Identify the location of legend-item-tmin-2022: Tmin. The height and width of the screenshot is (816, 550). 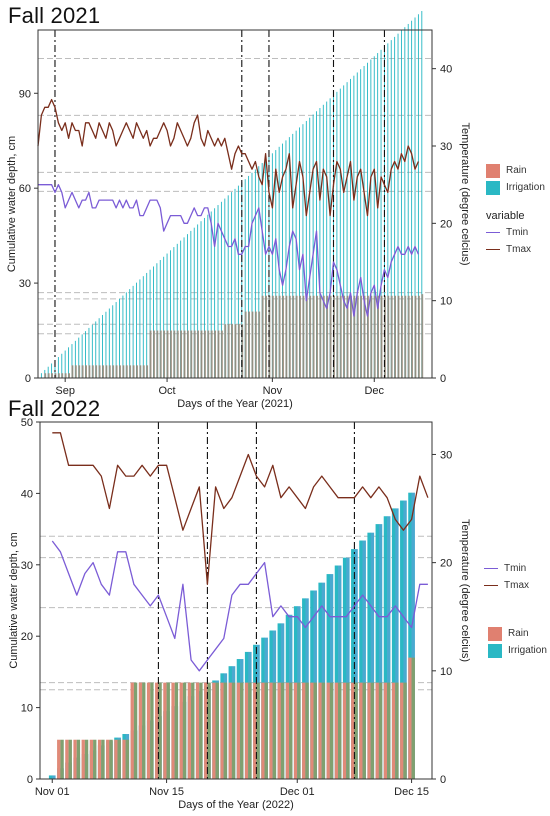
(506, 568).